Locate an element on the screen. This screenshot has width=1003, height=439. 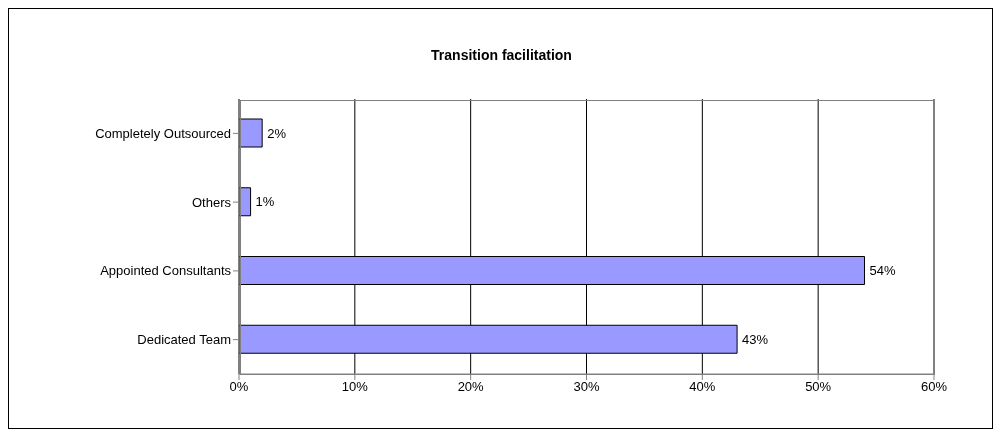
x-tick-label: 10% is located at coordinates (355, 387).